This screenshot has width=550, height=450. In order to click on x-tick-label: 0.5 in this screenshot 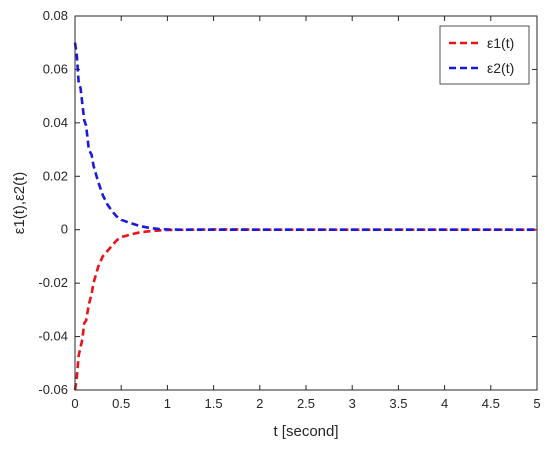, I will do `click(121, 403)`.